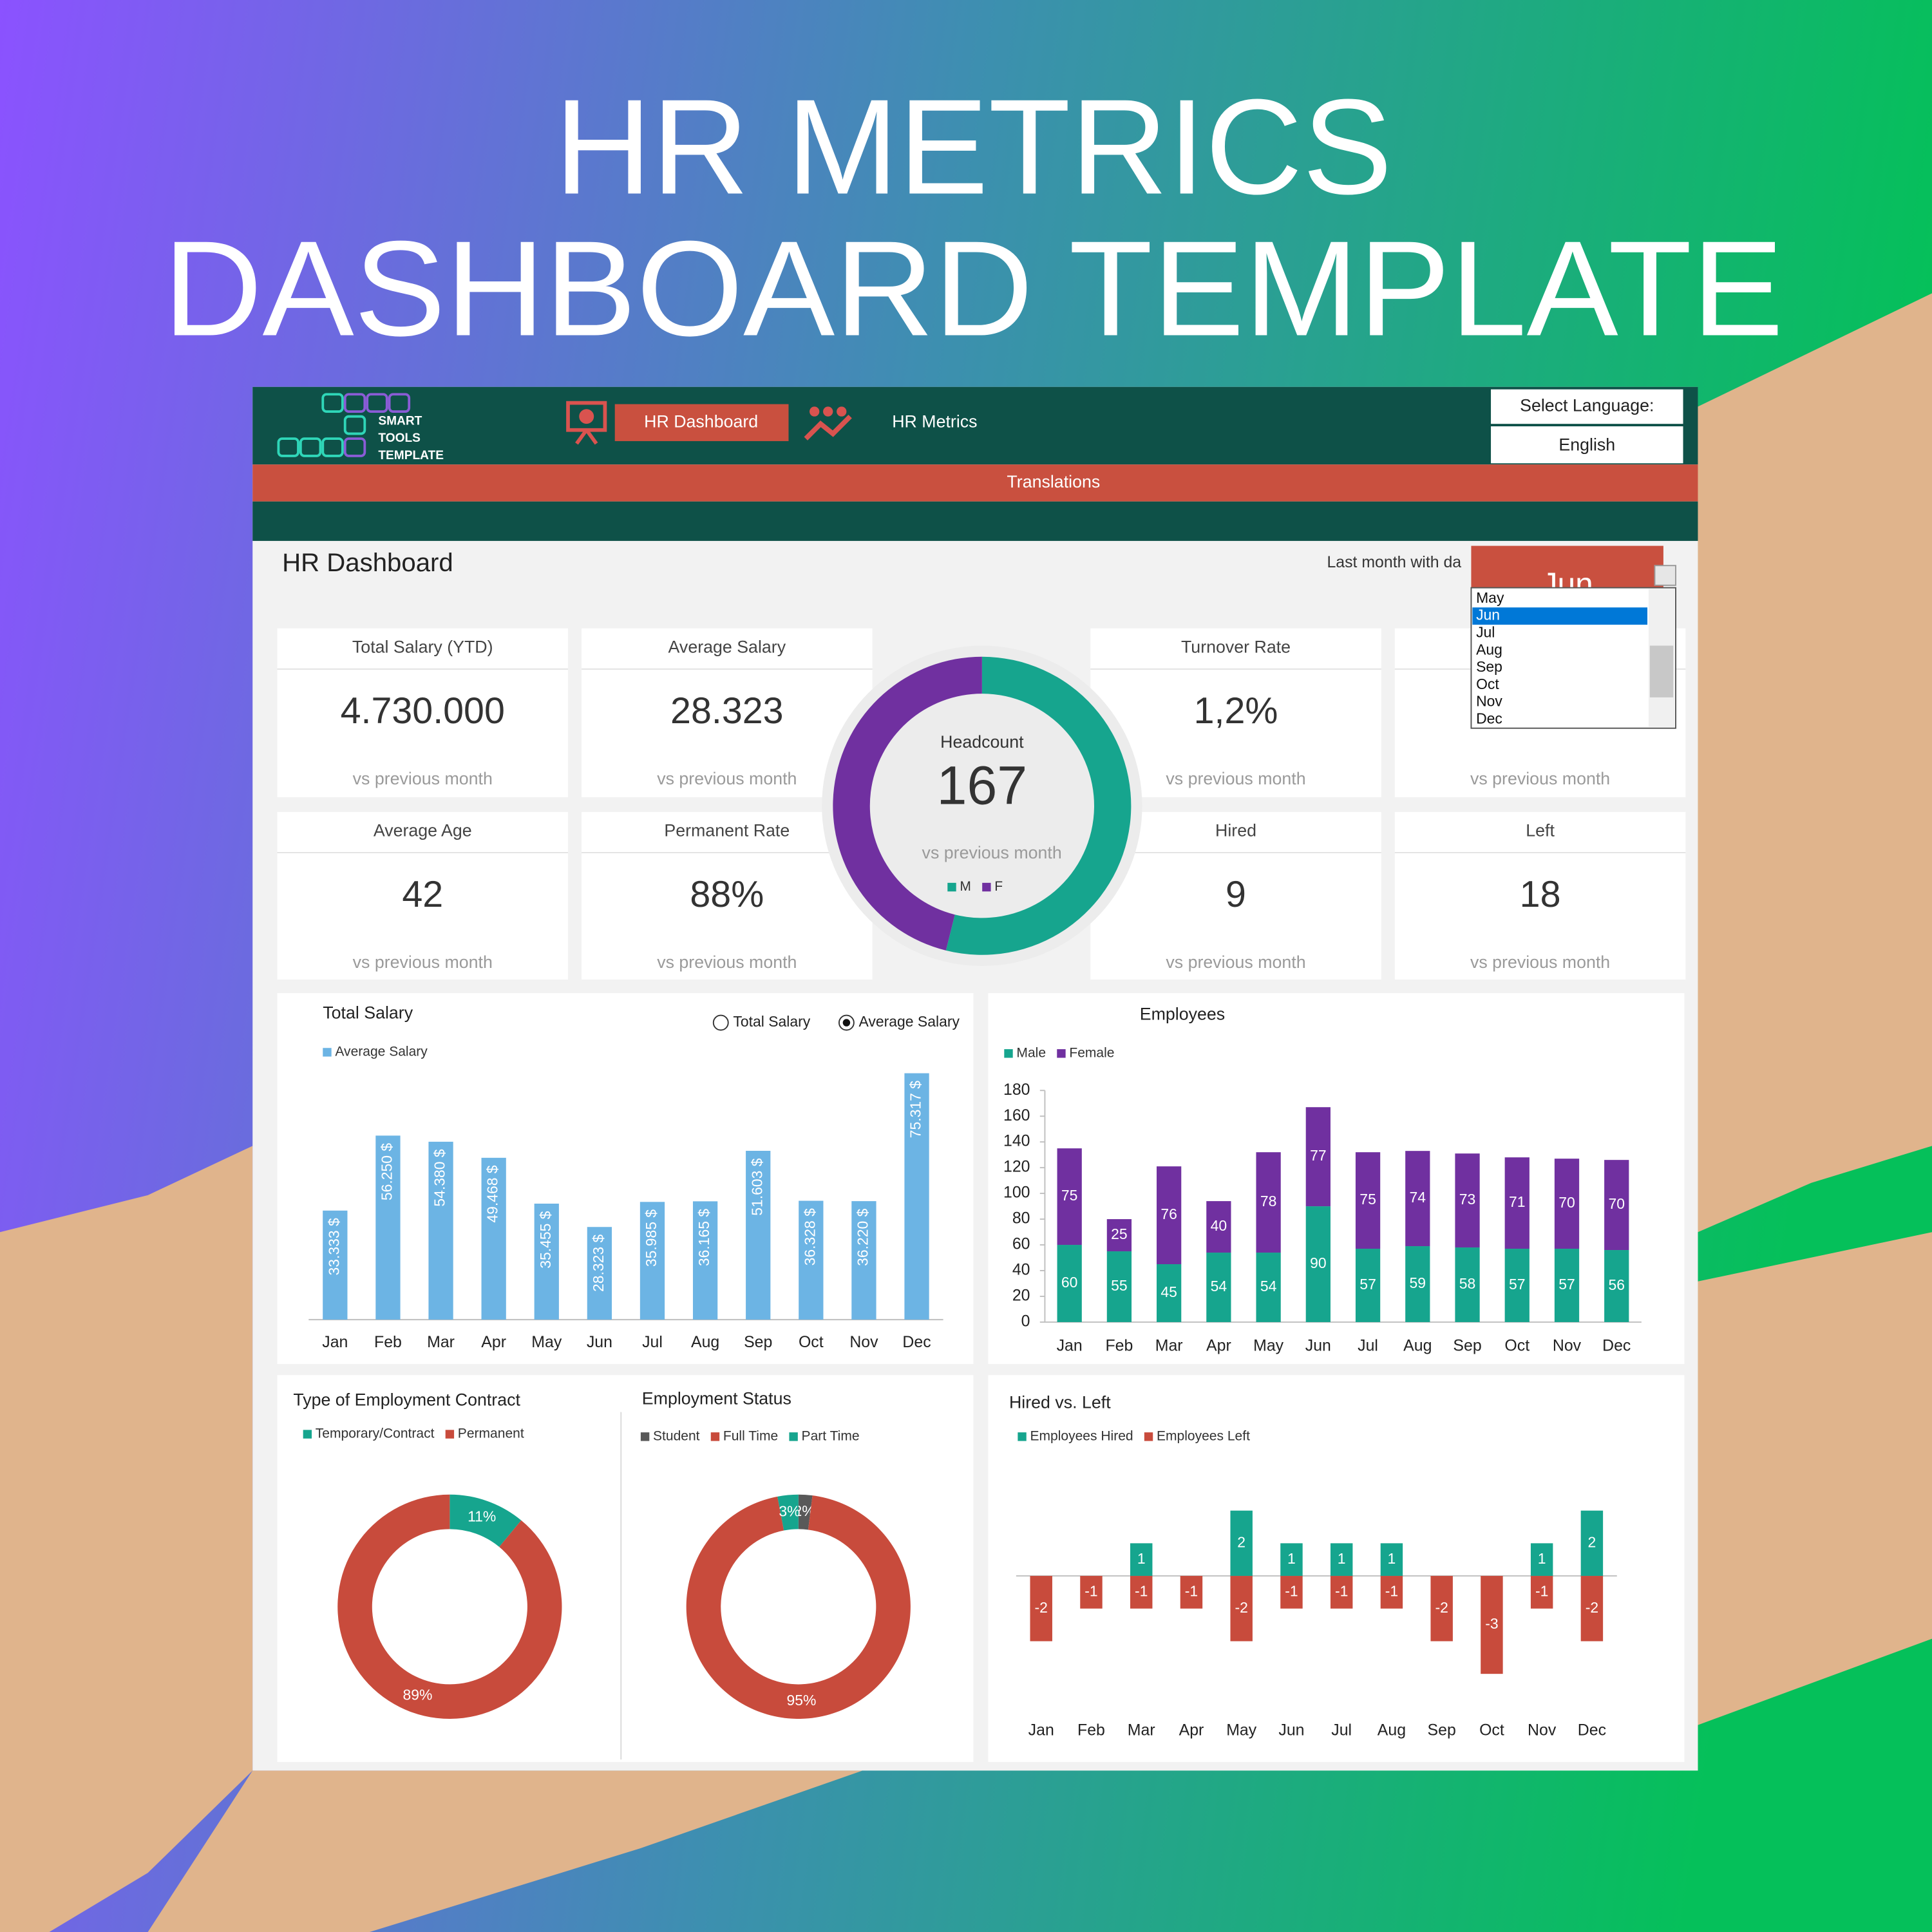 The width and height of the screenshot is (1932, 1932). Describe the element at coordinates (720, 1022) in the screenshot. I see `radio-button` at that location.